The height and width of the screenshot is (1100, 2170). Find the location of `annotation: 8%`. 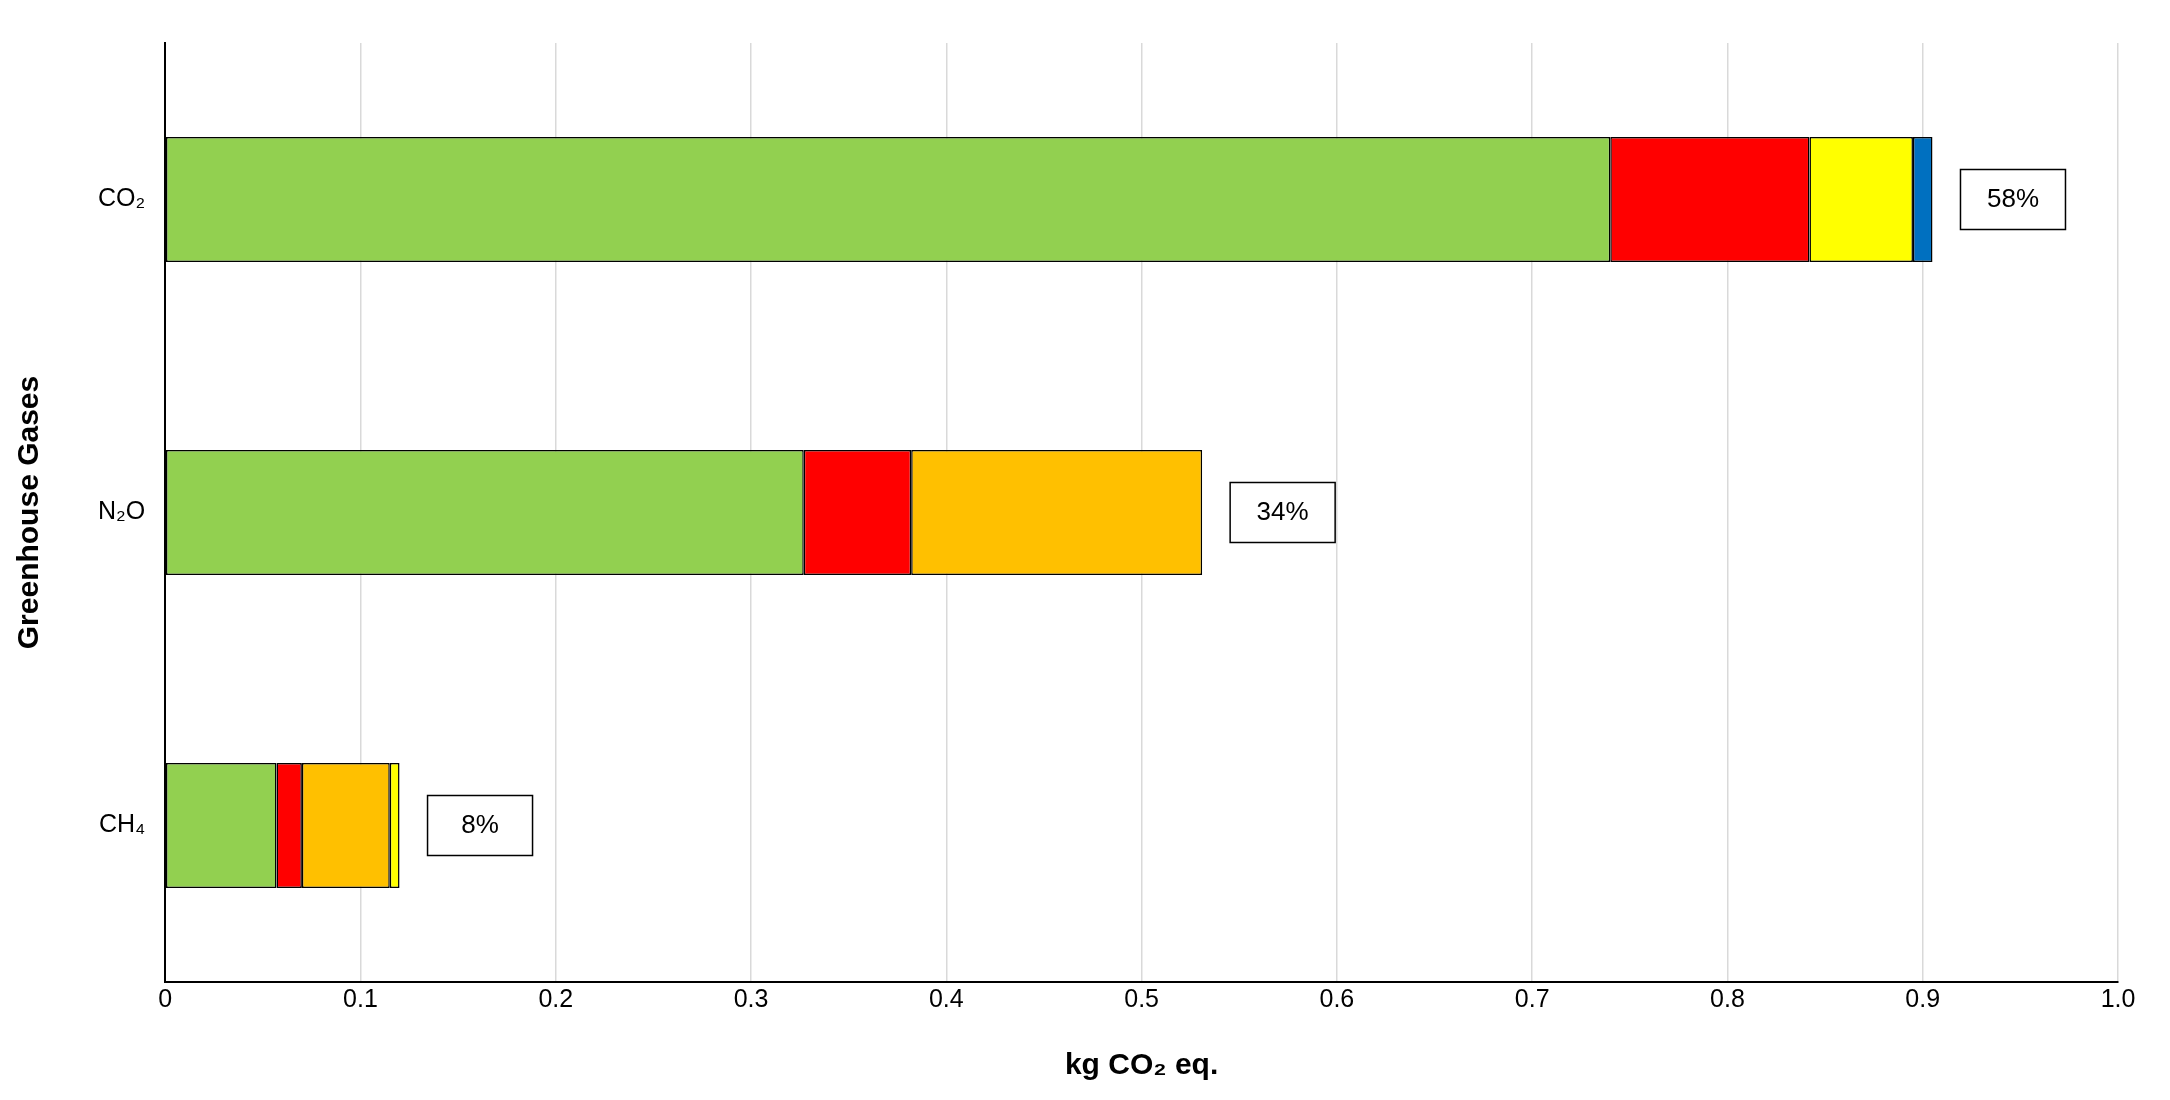

annotation: 8% is located at coordinates (480, 823).